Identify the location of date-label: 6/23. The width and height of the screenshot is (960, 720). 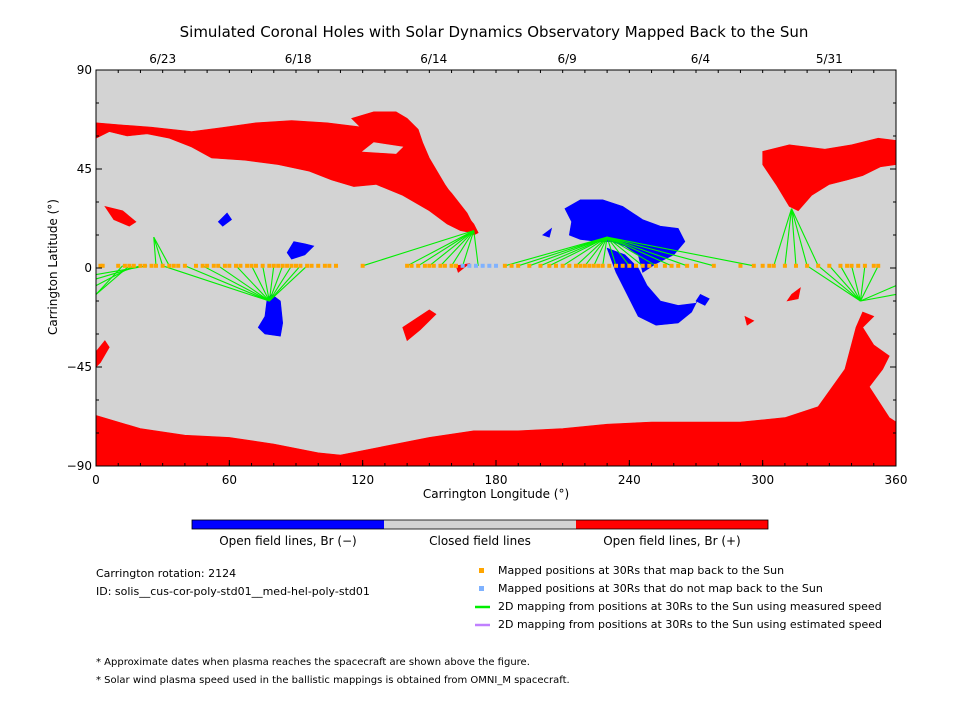
(162, 59).